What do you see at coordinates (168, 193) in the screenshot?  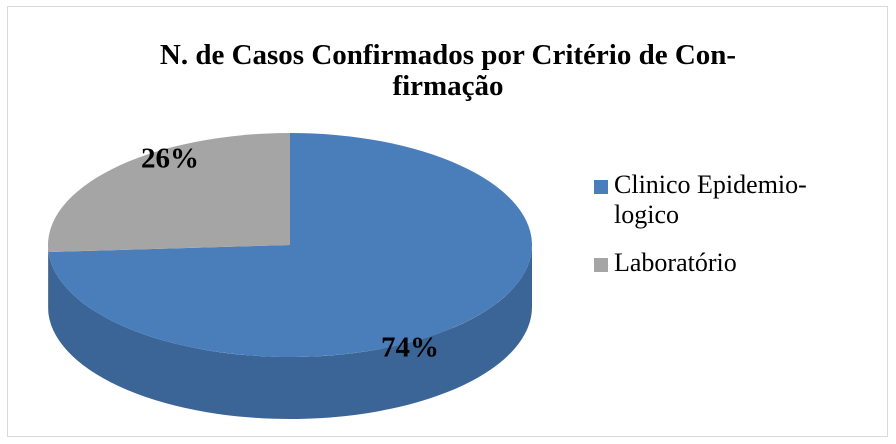 I see `slice` at bounding box center [168, 193].